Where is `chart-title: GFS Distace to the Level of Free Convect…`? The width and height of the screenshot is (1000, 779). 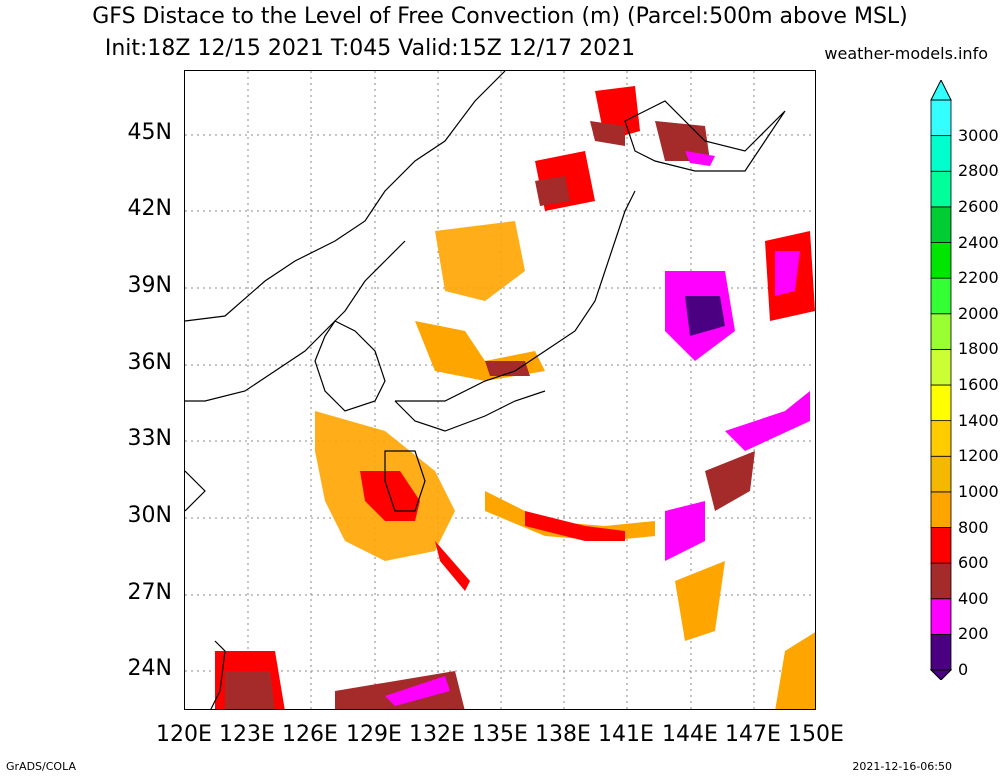
chart-title: GFS Distace to the Level of Free Convect… is located at coordinates (500, 16).